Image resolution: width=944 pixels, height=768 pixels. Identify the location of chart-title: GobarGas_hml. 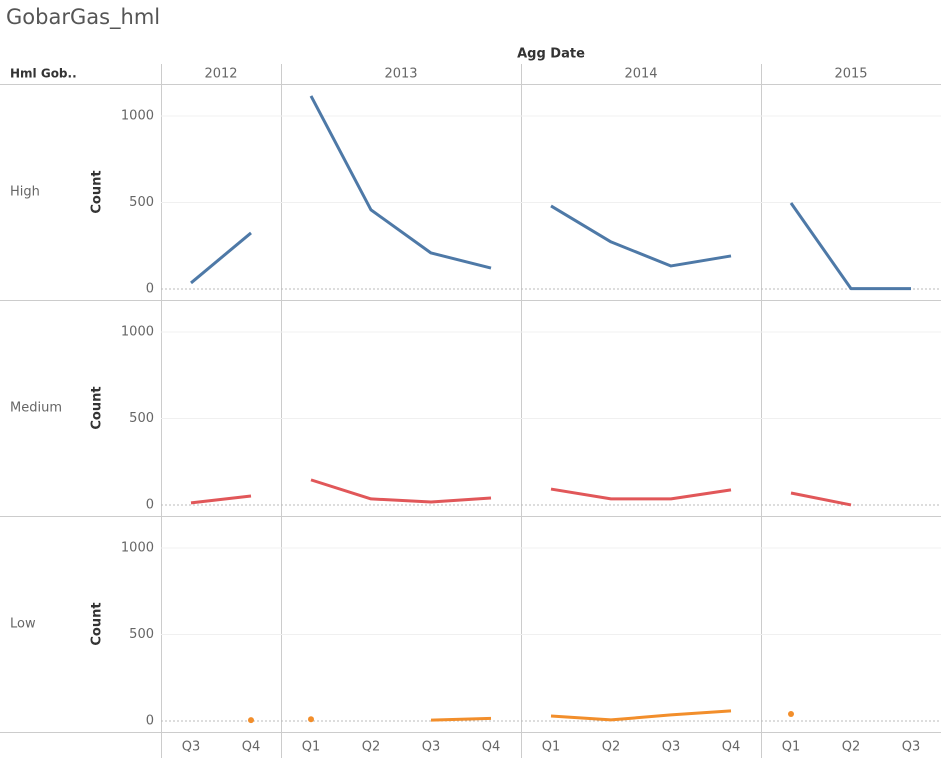
(83, 17).